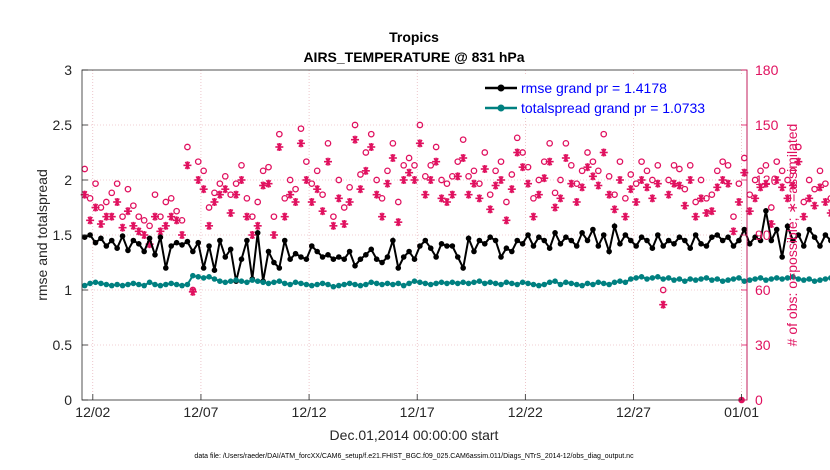  What do you see at coordinates (613, 108) in the screenshot?
I see `legend-spread-label: totalspread grand pr = 1.0733` at bounding box center [613, 108].